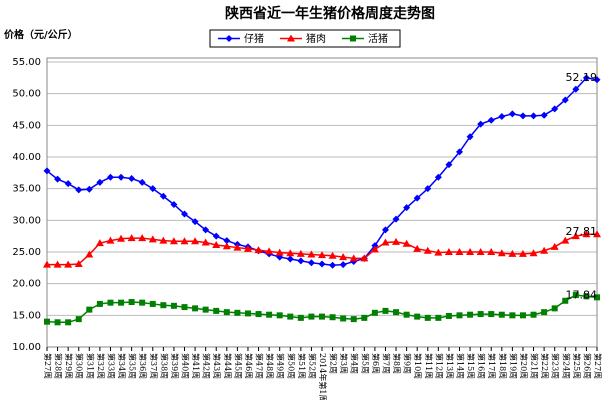  Describe the element at coordinates (69, 366) in the screenshot. I see `x-tick-label: 第29周` at that location.